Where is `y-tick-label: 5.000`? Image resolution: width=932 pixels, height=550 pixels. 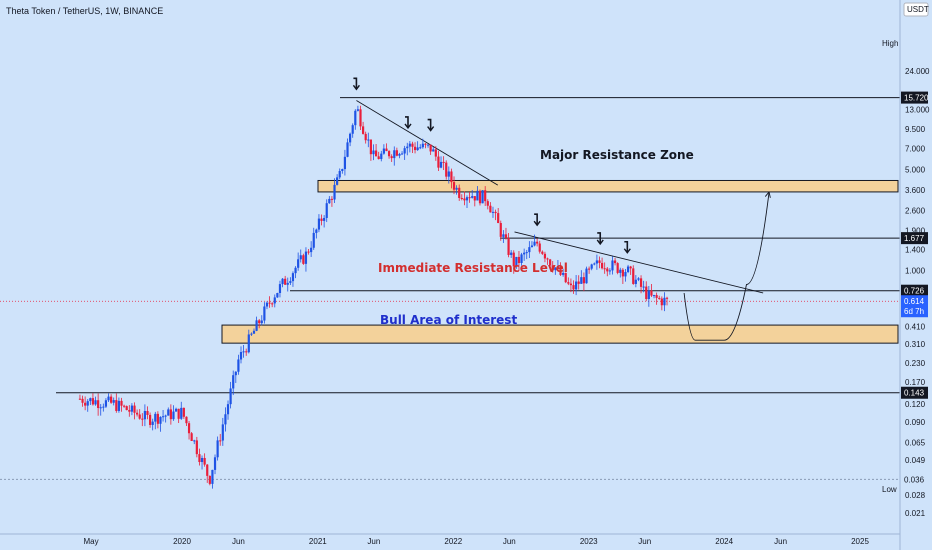 y-tick-label: 5.000 is located at coordinates (915, 170).